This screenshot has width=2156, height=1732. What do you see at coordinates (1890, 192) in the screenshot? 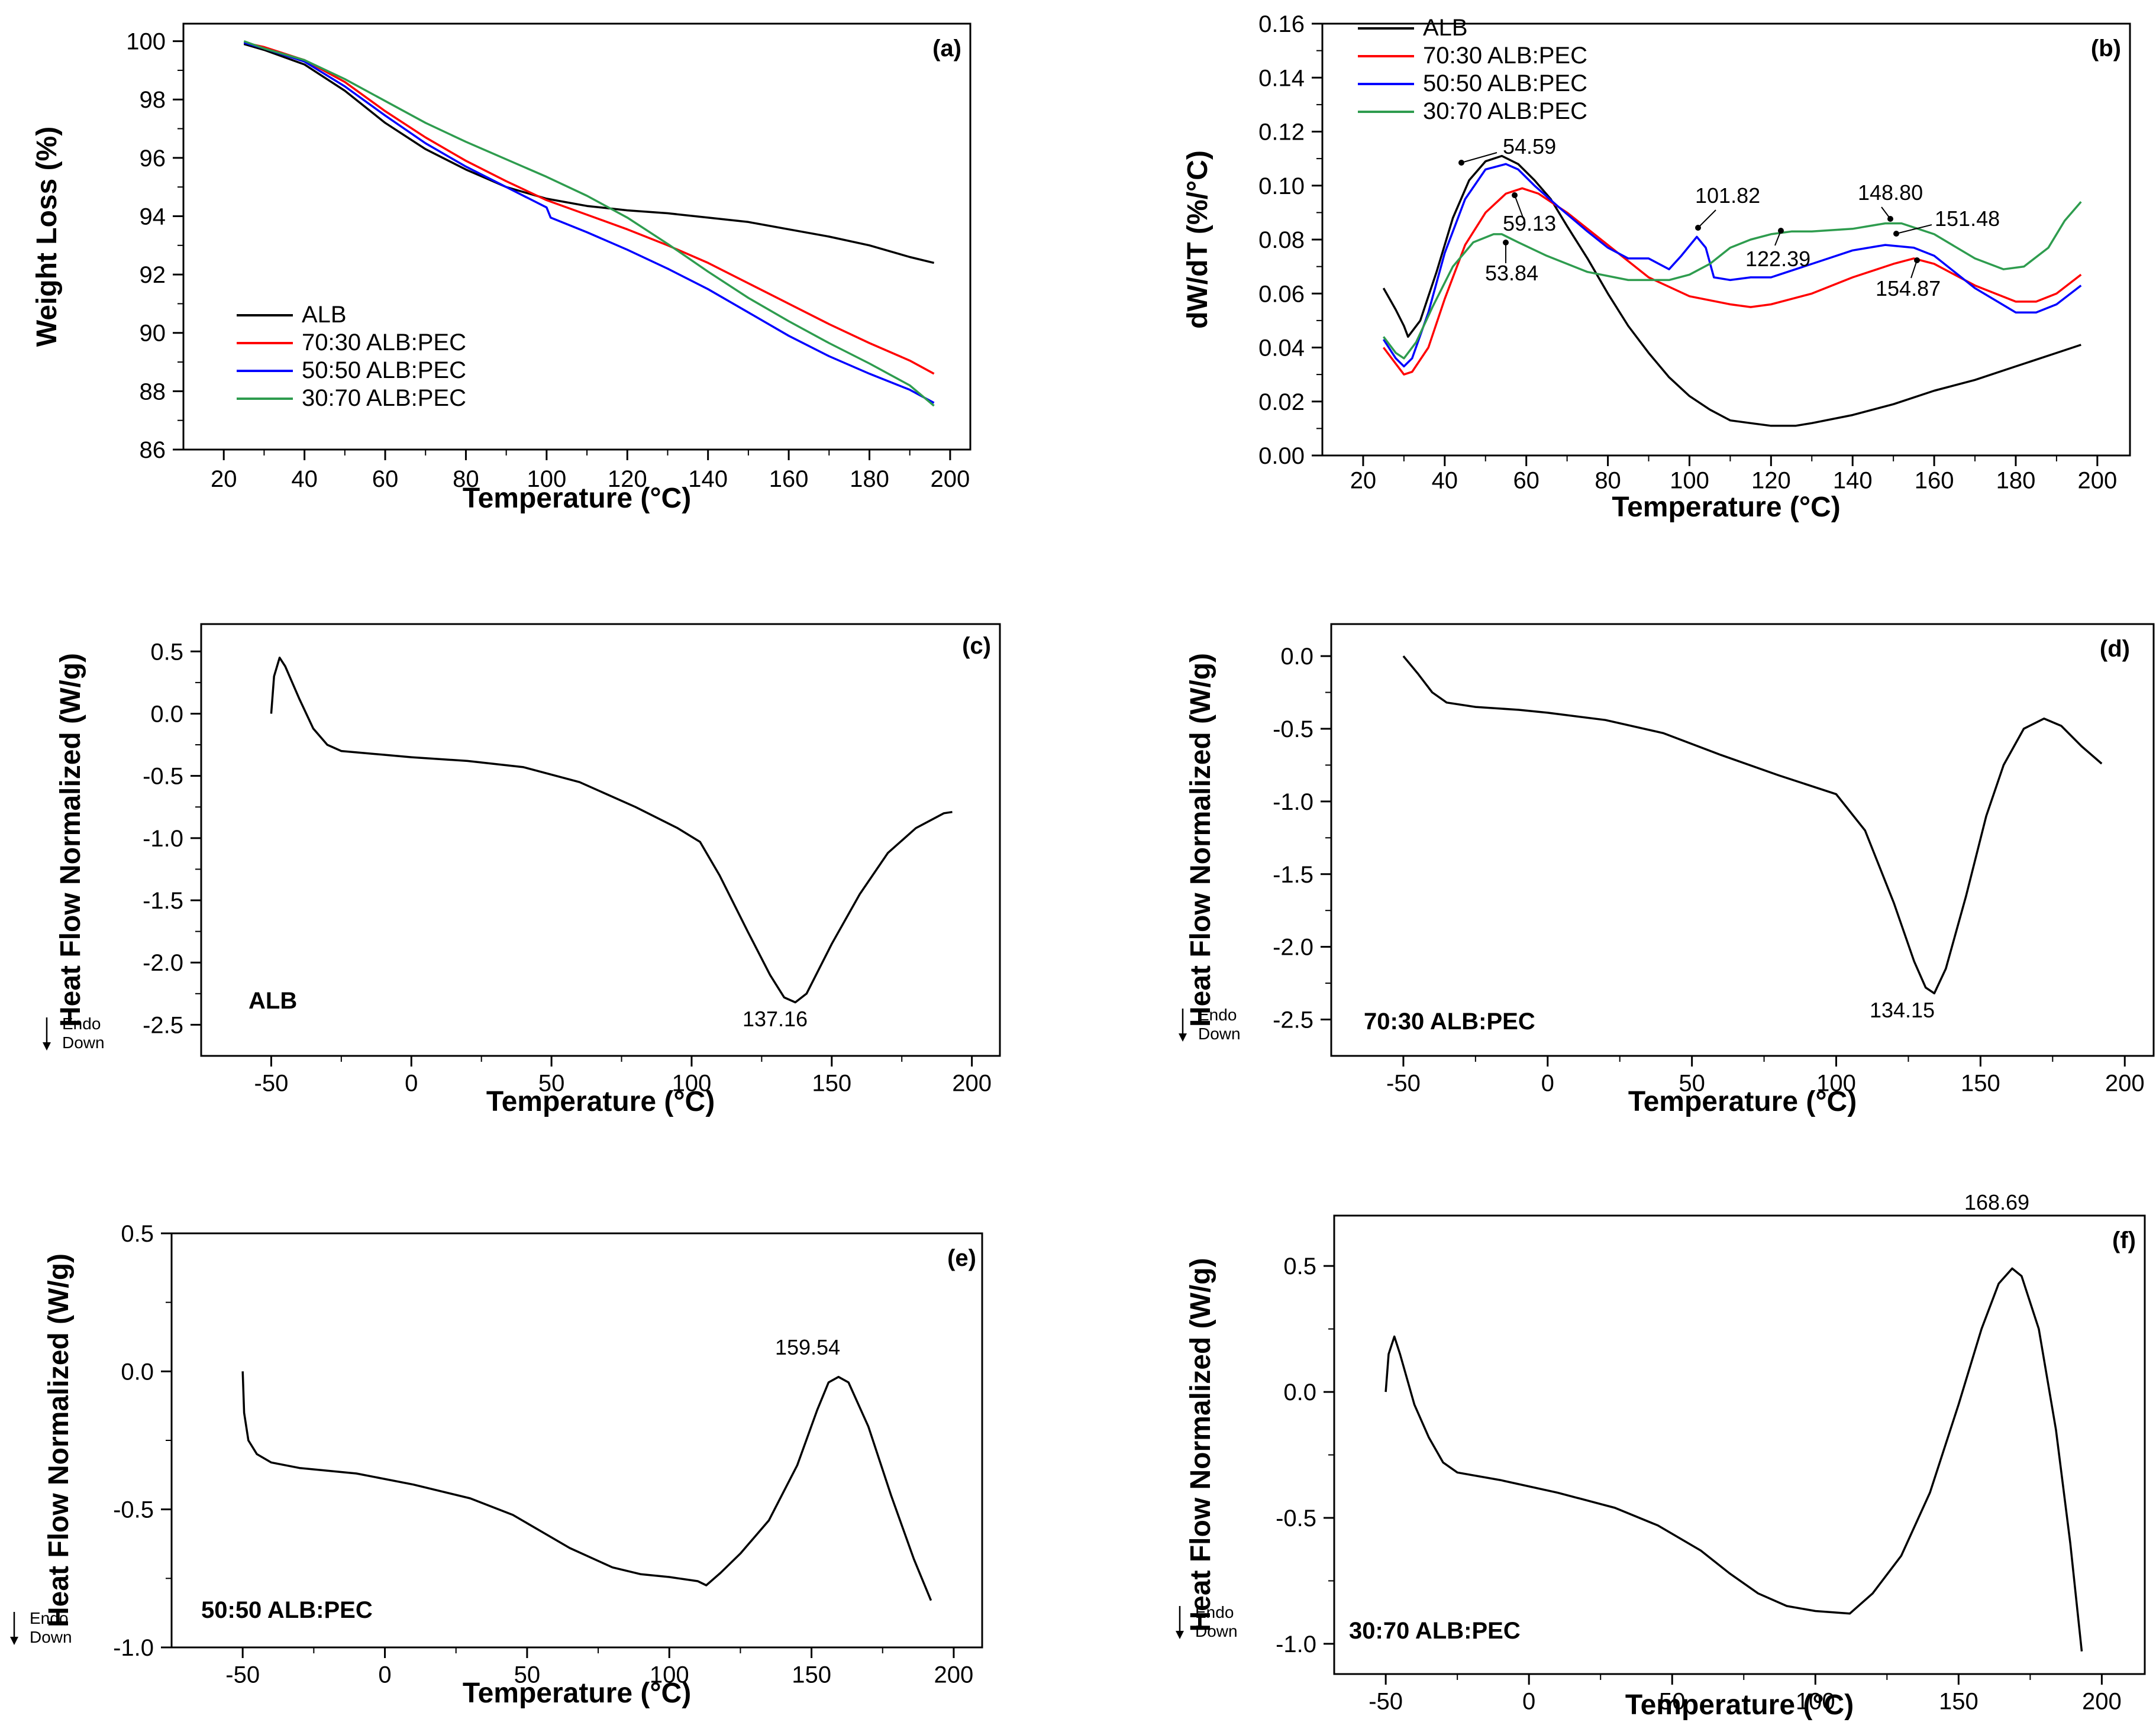
I see `annotation-label: 148.80` at bounding box center [1890, 192].